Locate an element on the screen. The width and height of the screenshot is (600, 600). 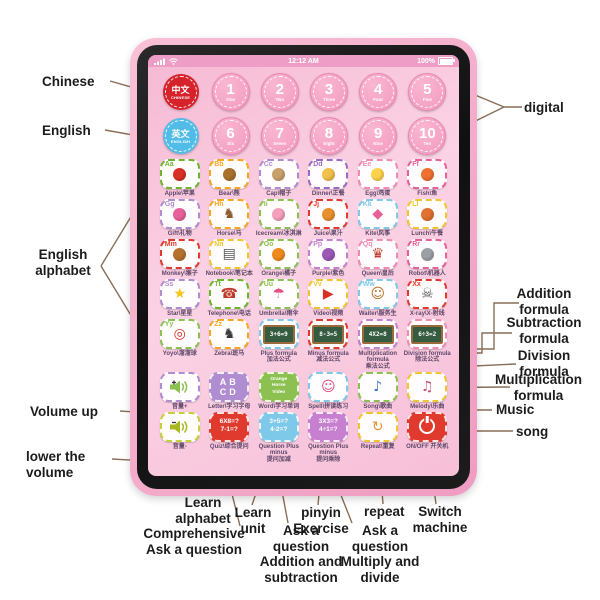
volume-up-button is located at coordinates (179, 387).